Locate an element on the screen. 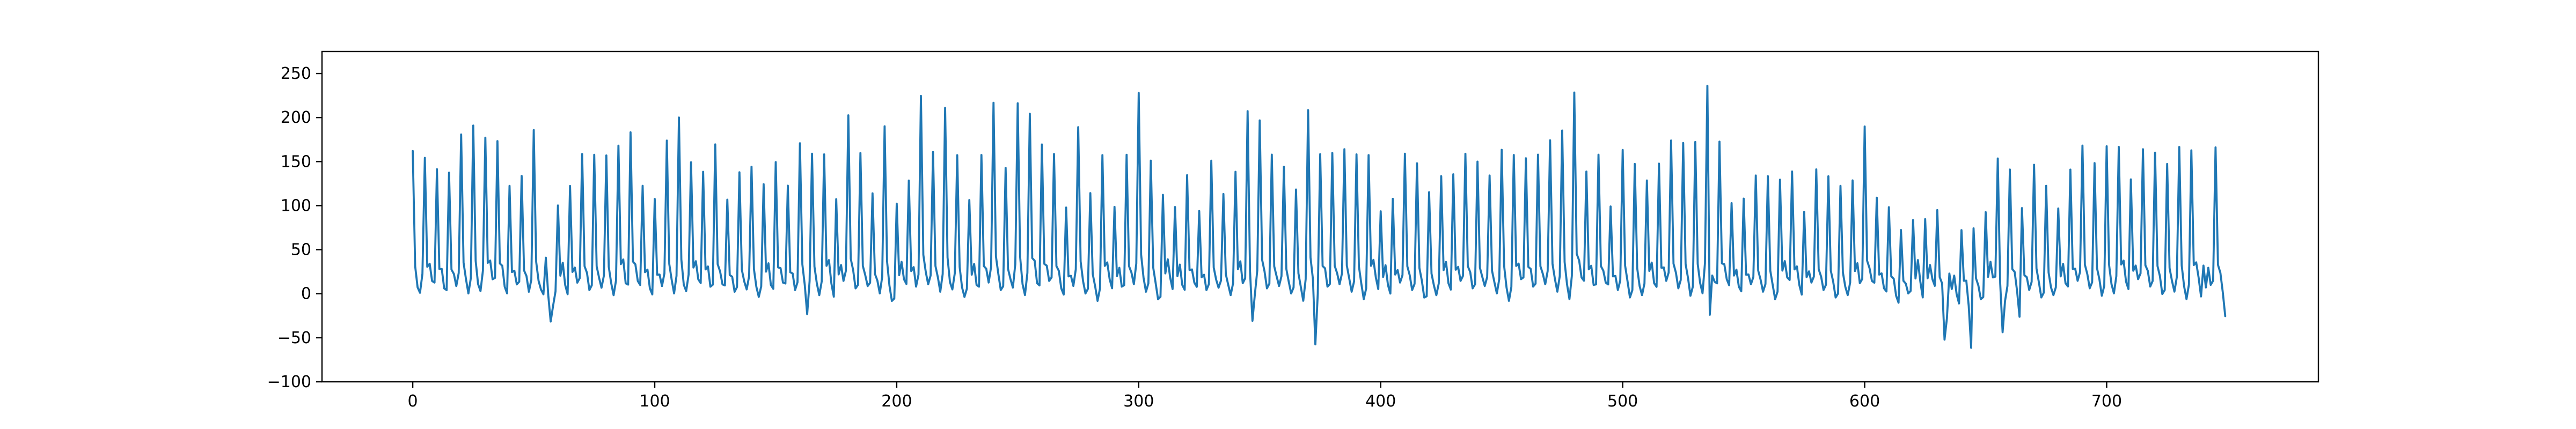 Image resolution: width=2576 pixels, height=429 pixels. y-tick-label: −50 is located at coordinates (294, 338).